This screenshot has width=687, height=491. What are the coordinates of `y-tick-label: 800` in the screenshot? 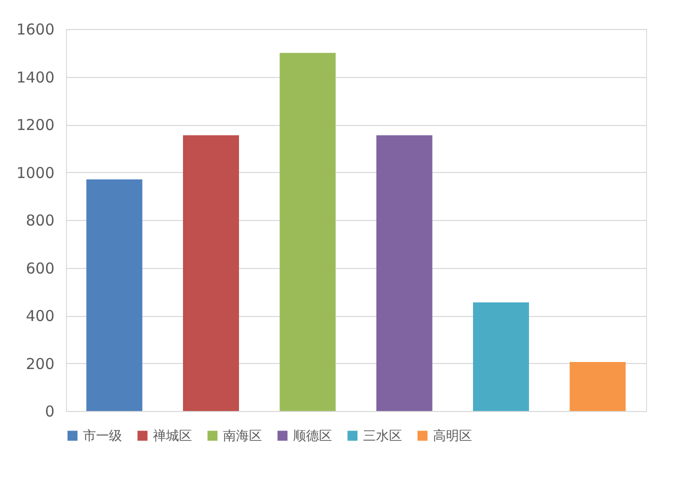 It's located at (40, 221).